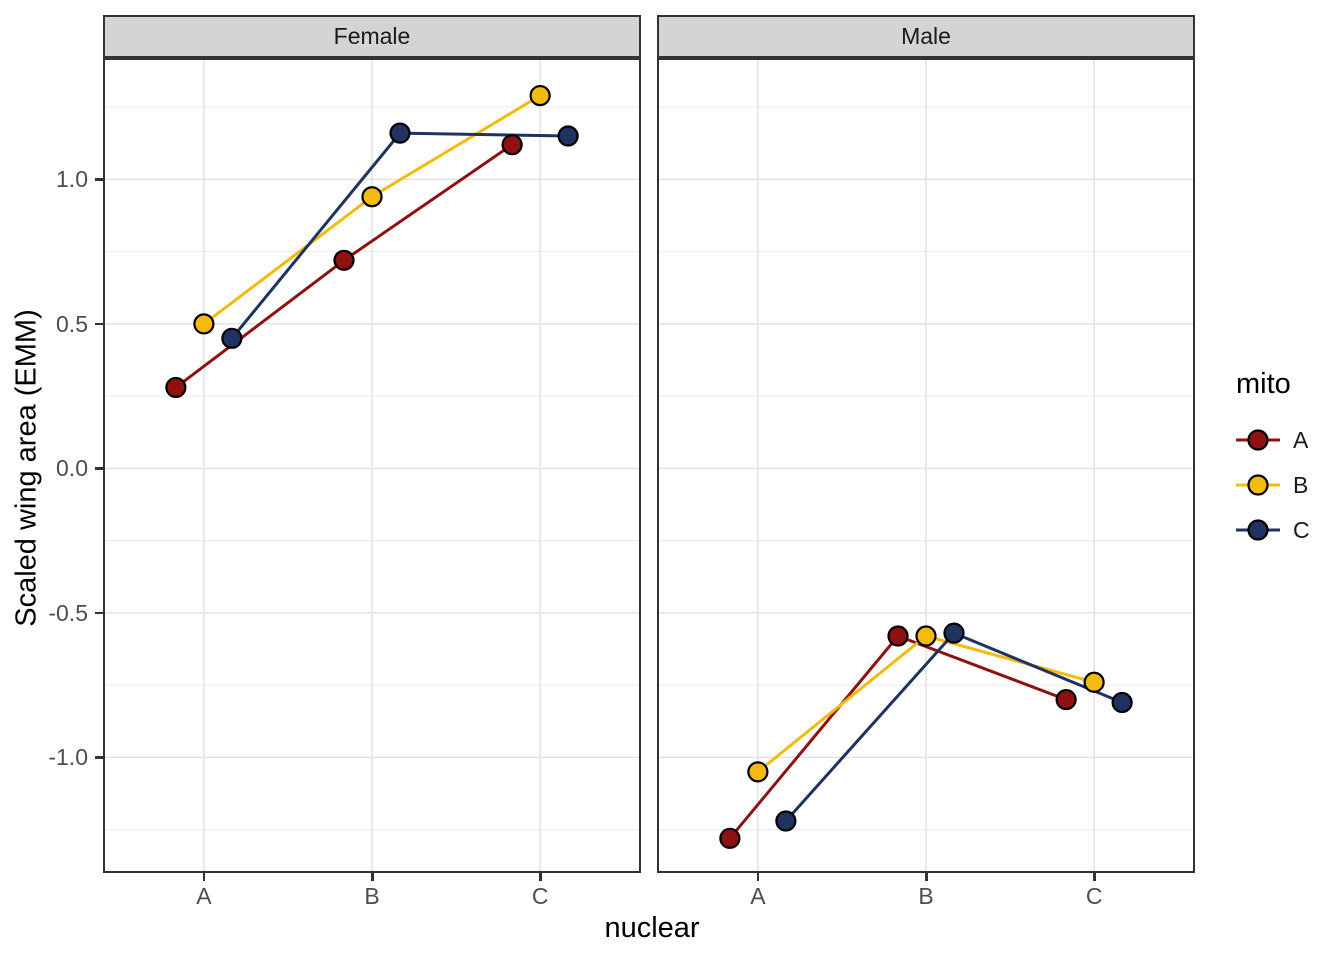 Image resolution: width=1344 pixels, height=960 pixels. I want to click on facet-strip-male: Male, so click(926, 36).